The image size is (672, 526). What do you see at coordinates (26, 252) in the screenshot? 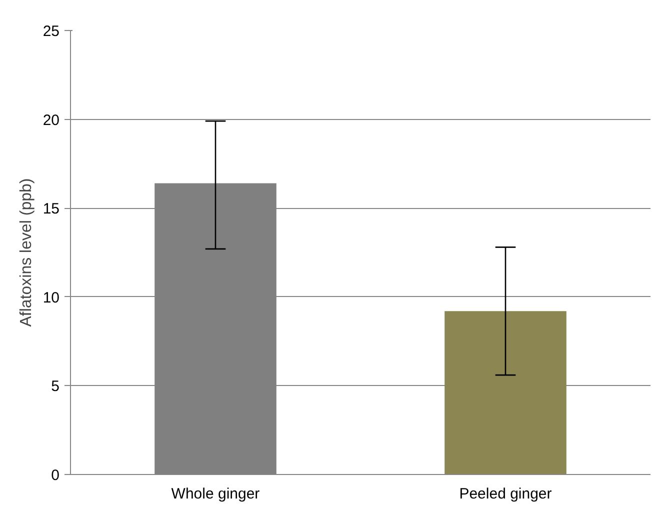
I see `y-axis-title: Aflatoxins level (ppb)` at bounding box center [26, 252].